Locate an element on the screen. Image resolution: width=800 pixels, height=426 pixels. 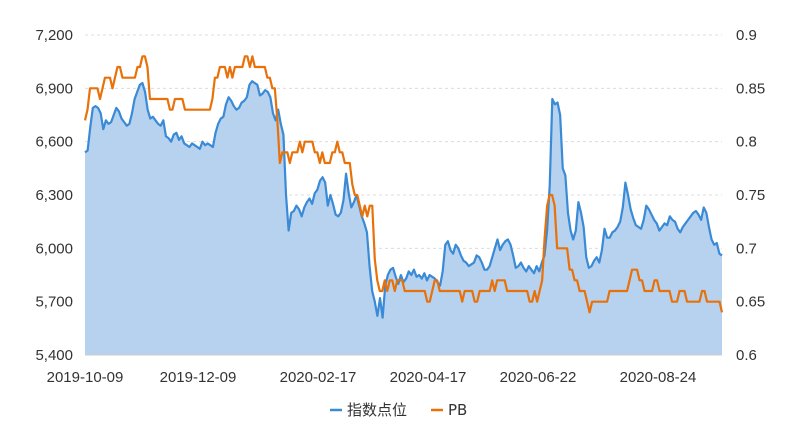
y-left-tick-label: 6,300 is located at coordinates (54, 195).